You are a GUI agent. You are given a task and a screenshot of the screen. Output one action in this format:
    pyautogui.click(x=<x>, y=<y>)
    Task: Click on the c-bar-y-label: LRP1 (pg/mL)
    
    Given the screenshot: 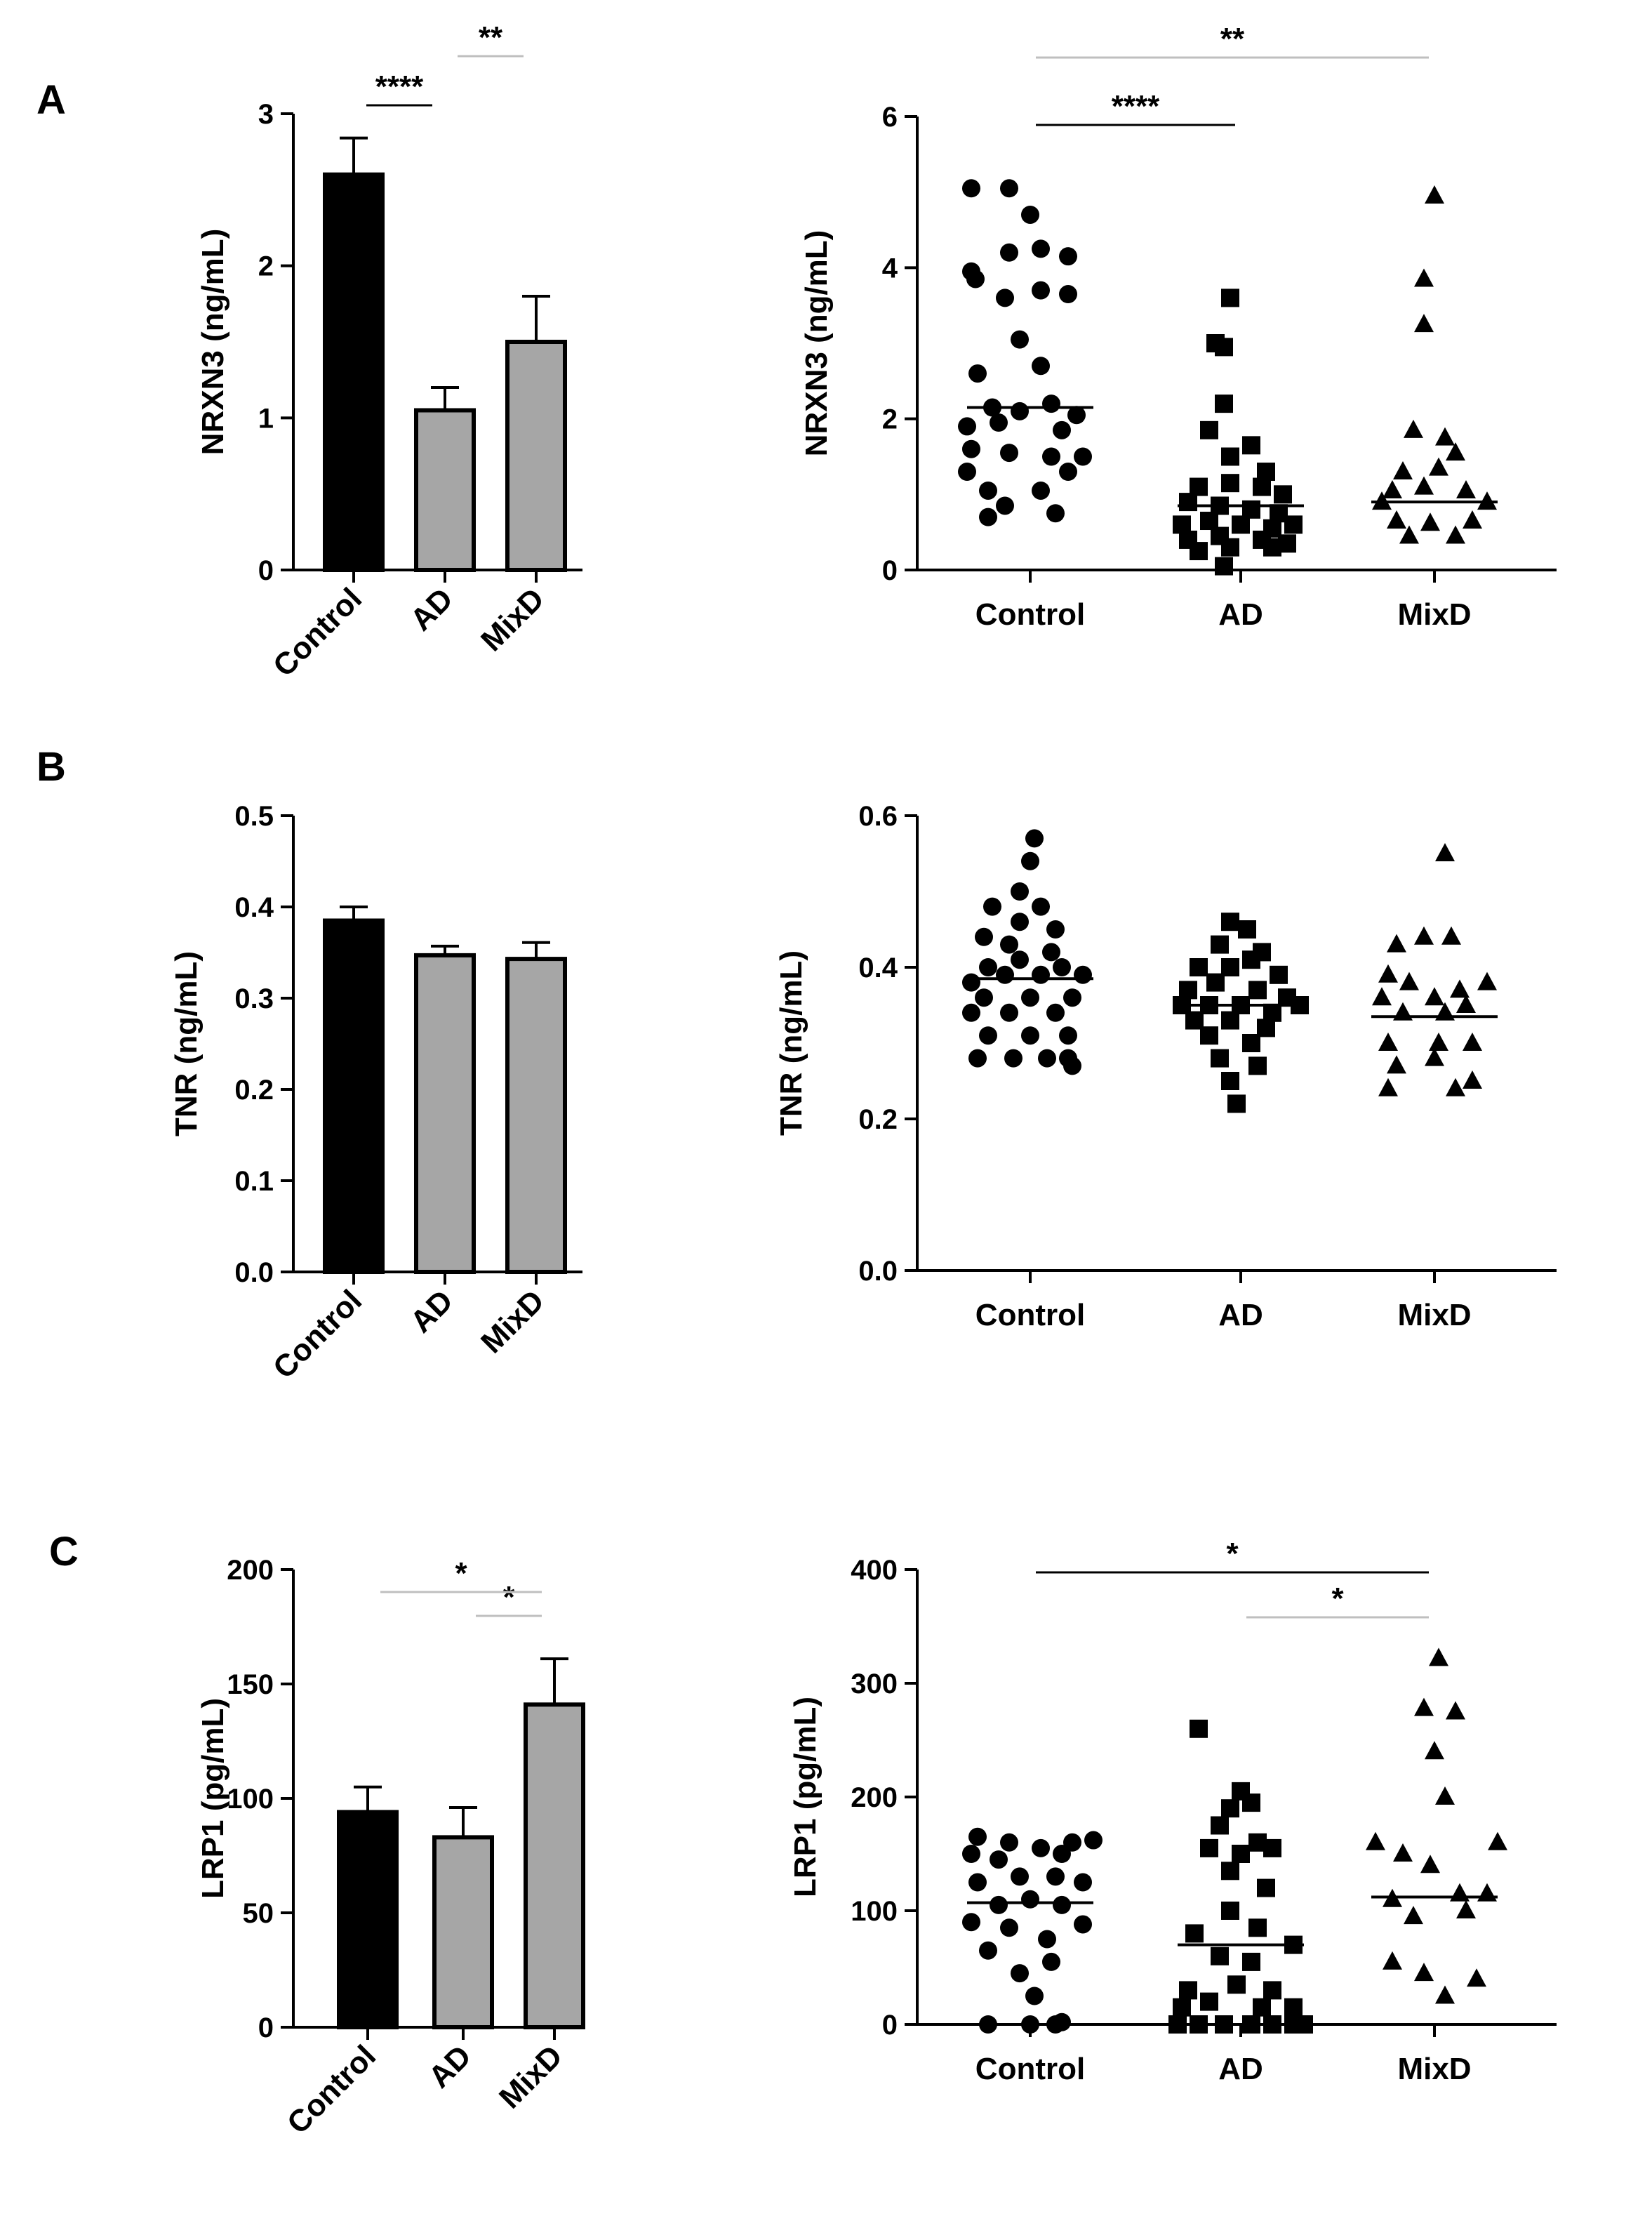 What is the action you would take?
    pyautogui.click(x=213, y=1798)
    